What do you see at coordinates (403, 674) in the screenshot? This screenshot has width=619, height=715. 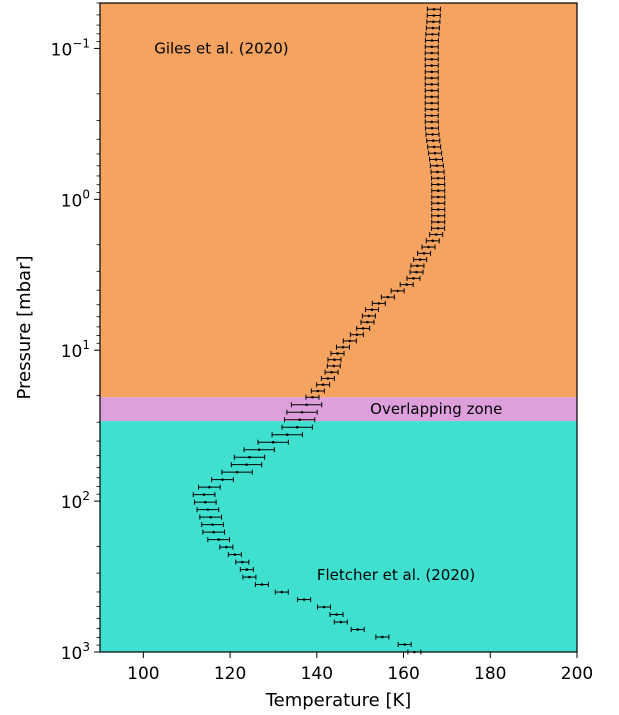 I see `x-tick-label-3: 160` at bounding box center [403, 674].